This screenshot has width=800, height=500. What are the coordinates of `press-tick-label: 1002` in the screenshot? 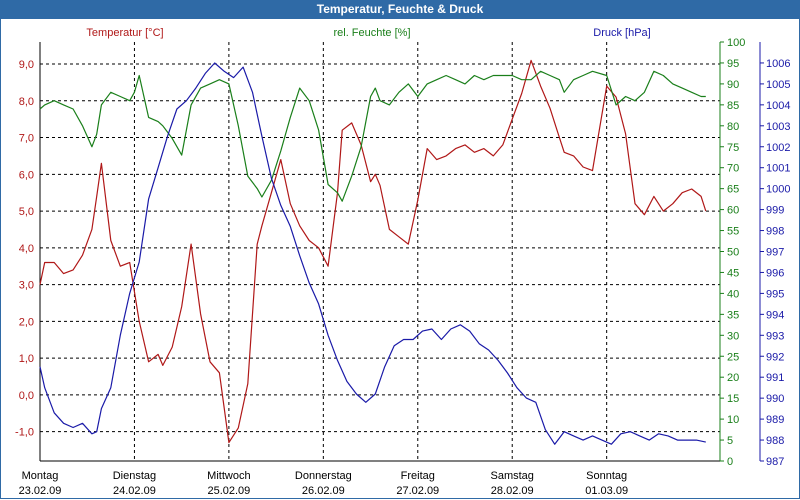 It's located at (778, 148).